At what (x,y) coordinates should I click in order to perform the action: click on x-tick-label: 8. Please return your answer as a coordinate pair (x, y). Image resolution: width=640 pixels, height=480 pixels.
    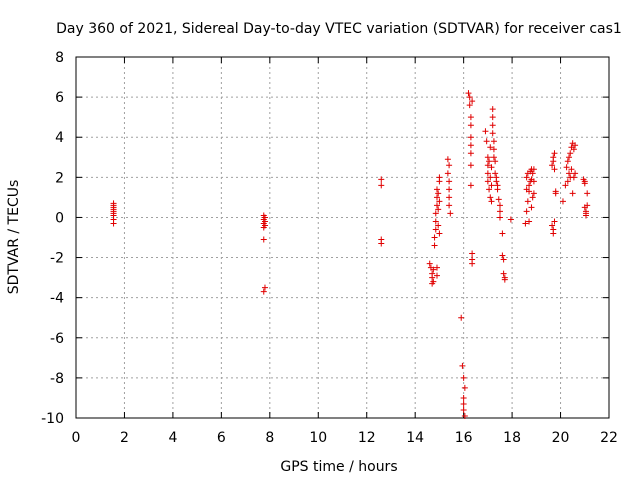
    Looking at the image, I should click on (269, 438).